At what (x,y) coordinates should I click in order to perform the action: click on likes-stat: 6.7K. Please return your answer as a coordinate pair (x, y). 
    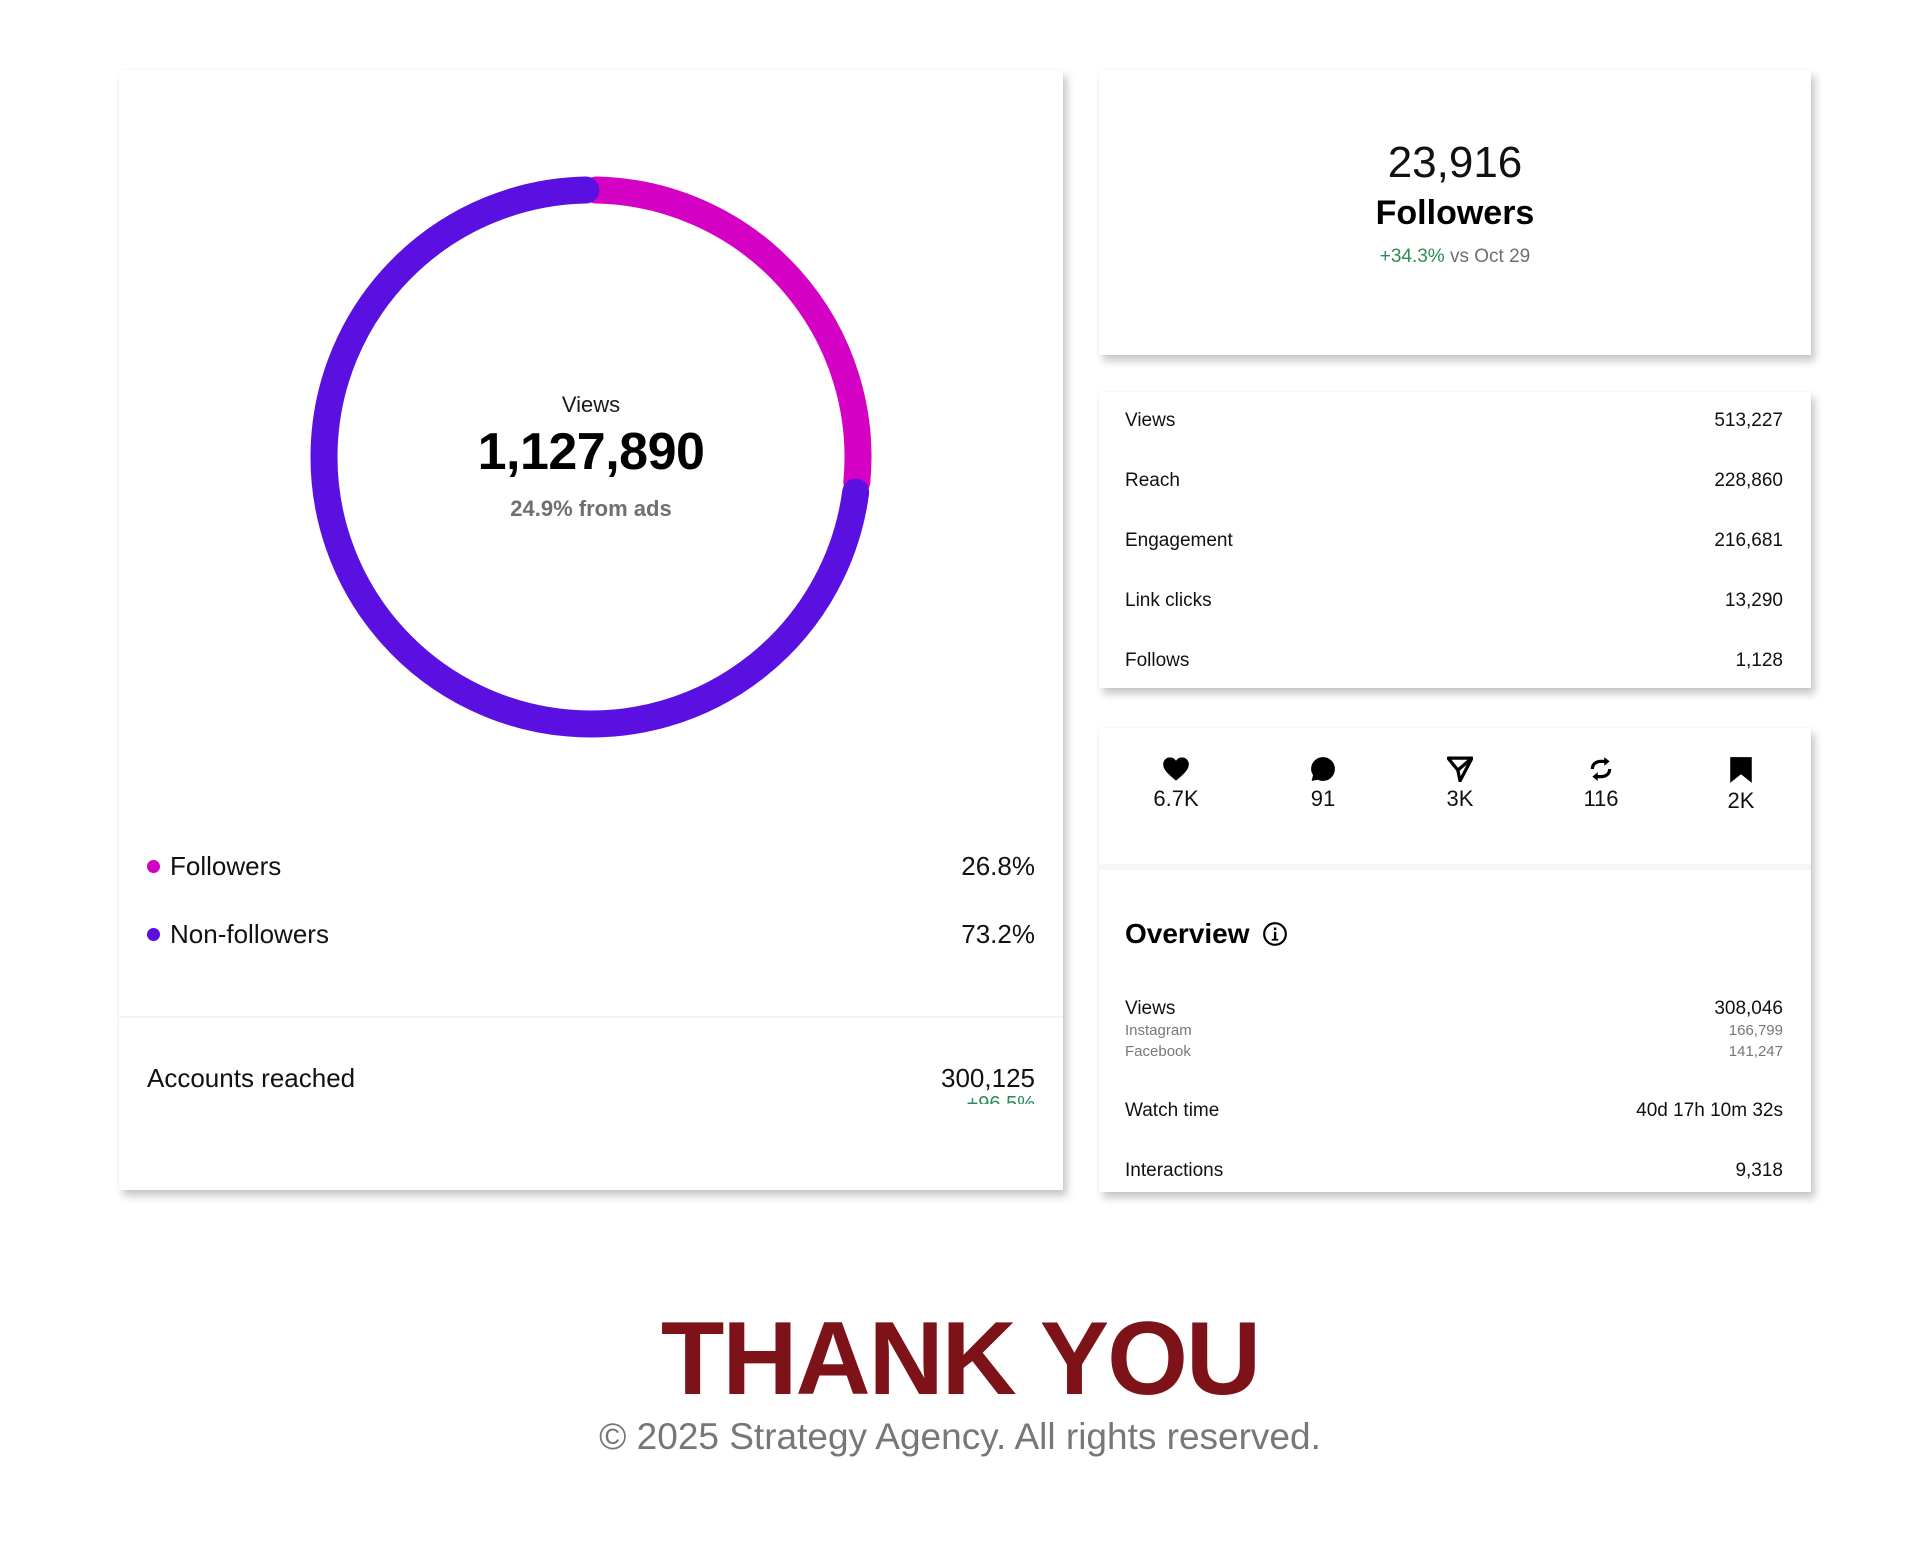
    Looking at the image, I should click on (1176, 784).